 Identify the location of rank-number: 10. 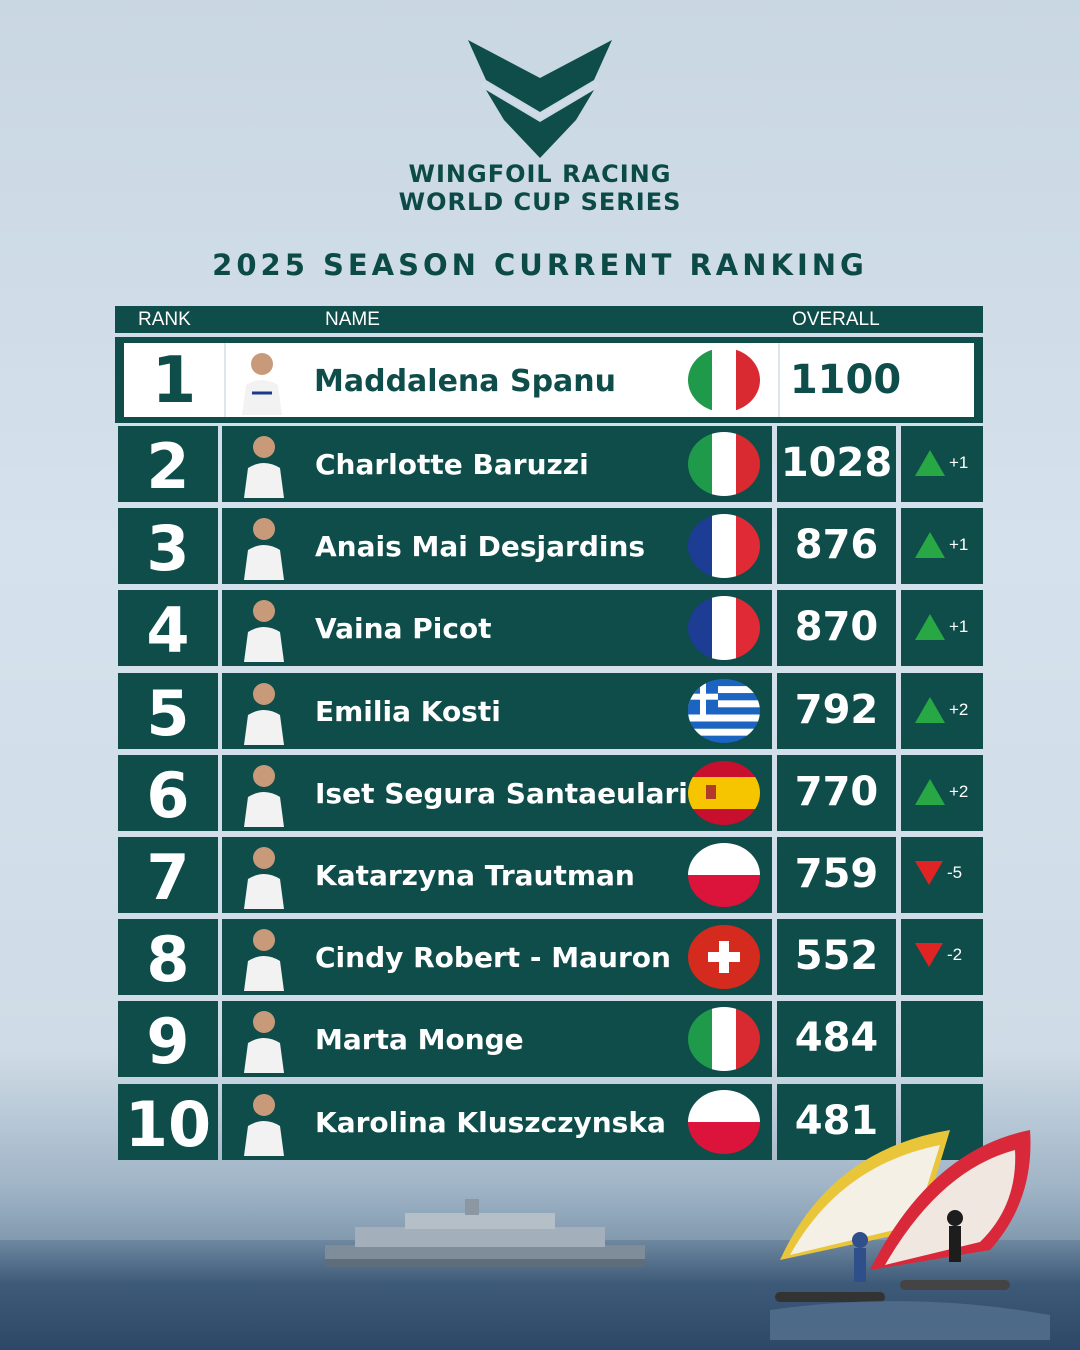
(168, 1124).